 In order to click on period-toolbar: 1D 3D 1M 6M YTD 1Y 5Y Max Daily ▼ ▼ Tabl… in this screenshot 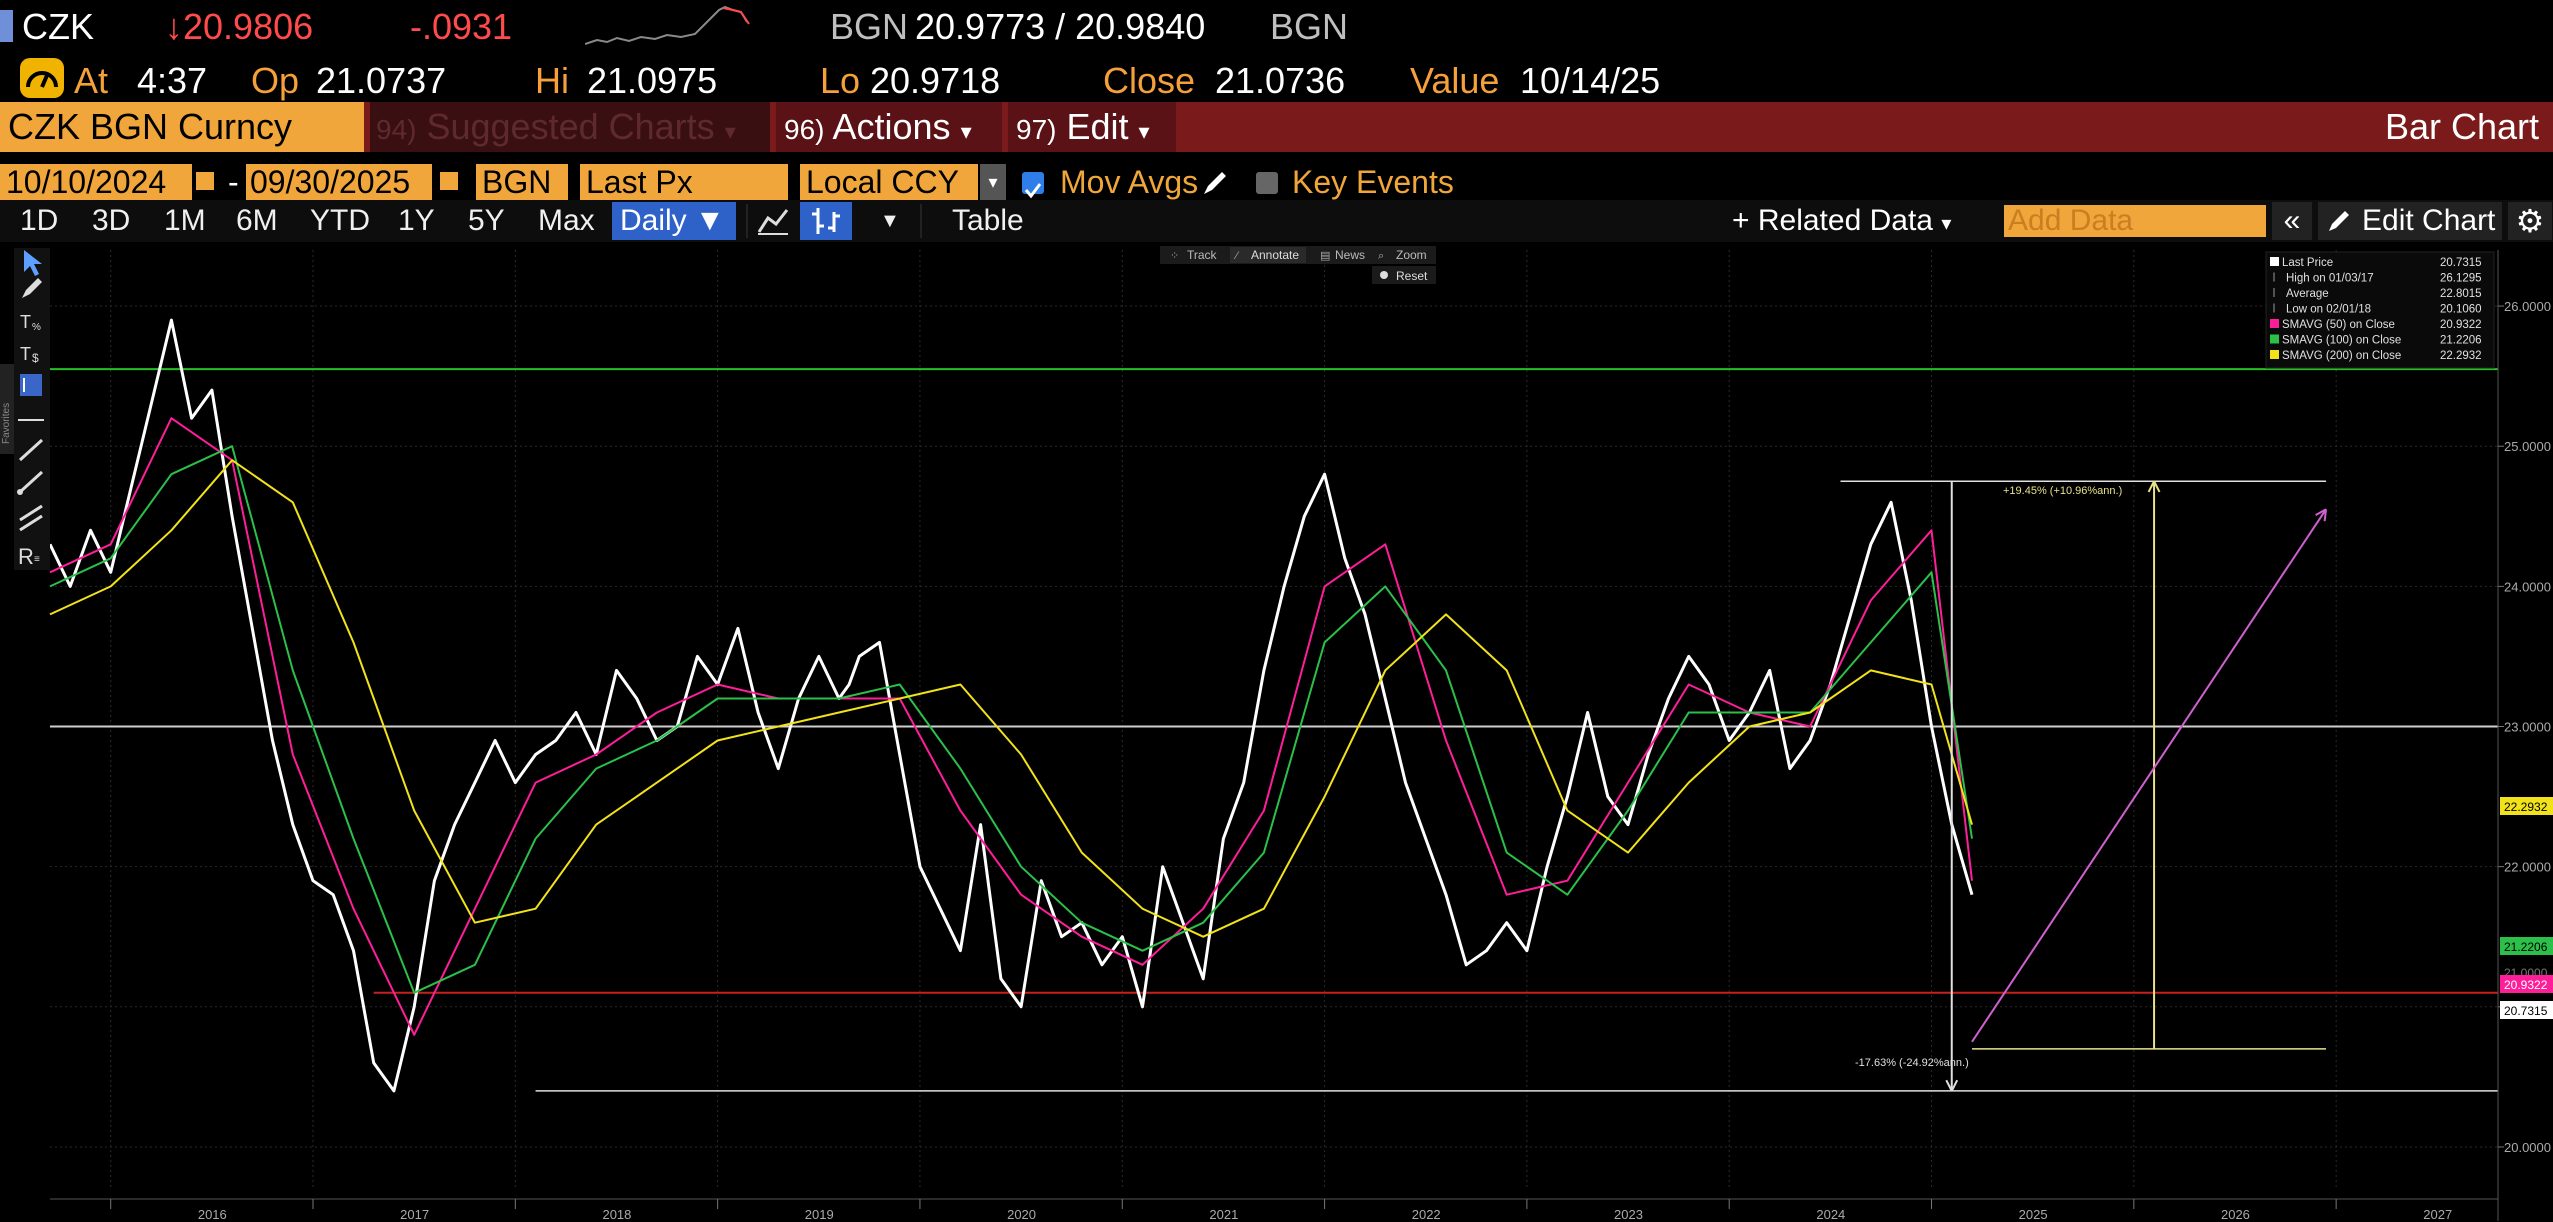, I will do `click(1276, 221)`.